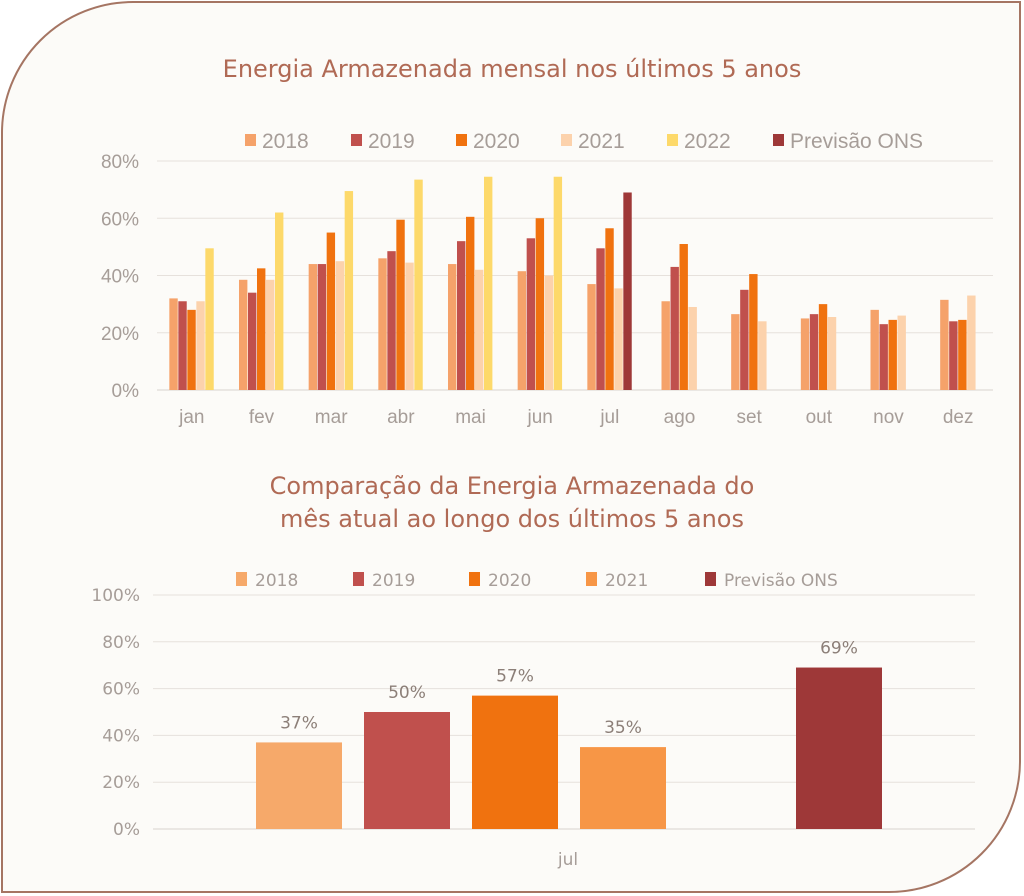 This screenshot has height=896, width=1024. I want to click on bar-dez-2021, so click(971, 342).